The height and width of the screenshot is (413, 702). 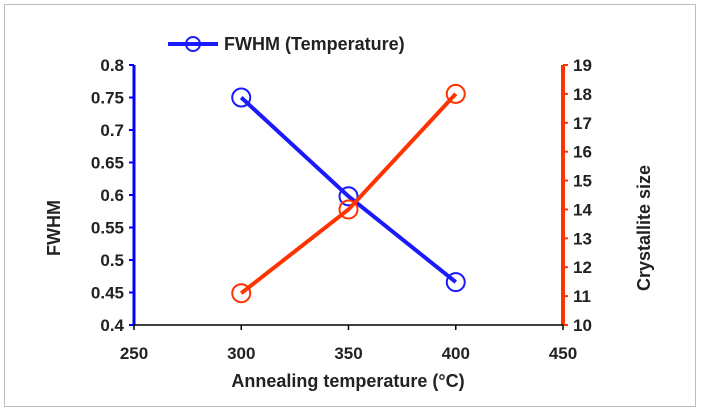 What do you see at coordinates (456, 353) in the screenshot?
I see `x-axis-tick-label: 400` at bounding box center [456, 353].